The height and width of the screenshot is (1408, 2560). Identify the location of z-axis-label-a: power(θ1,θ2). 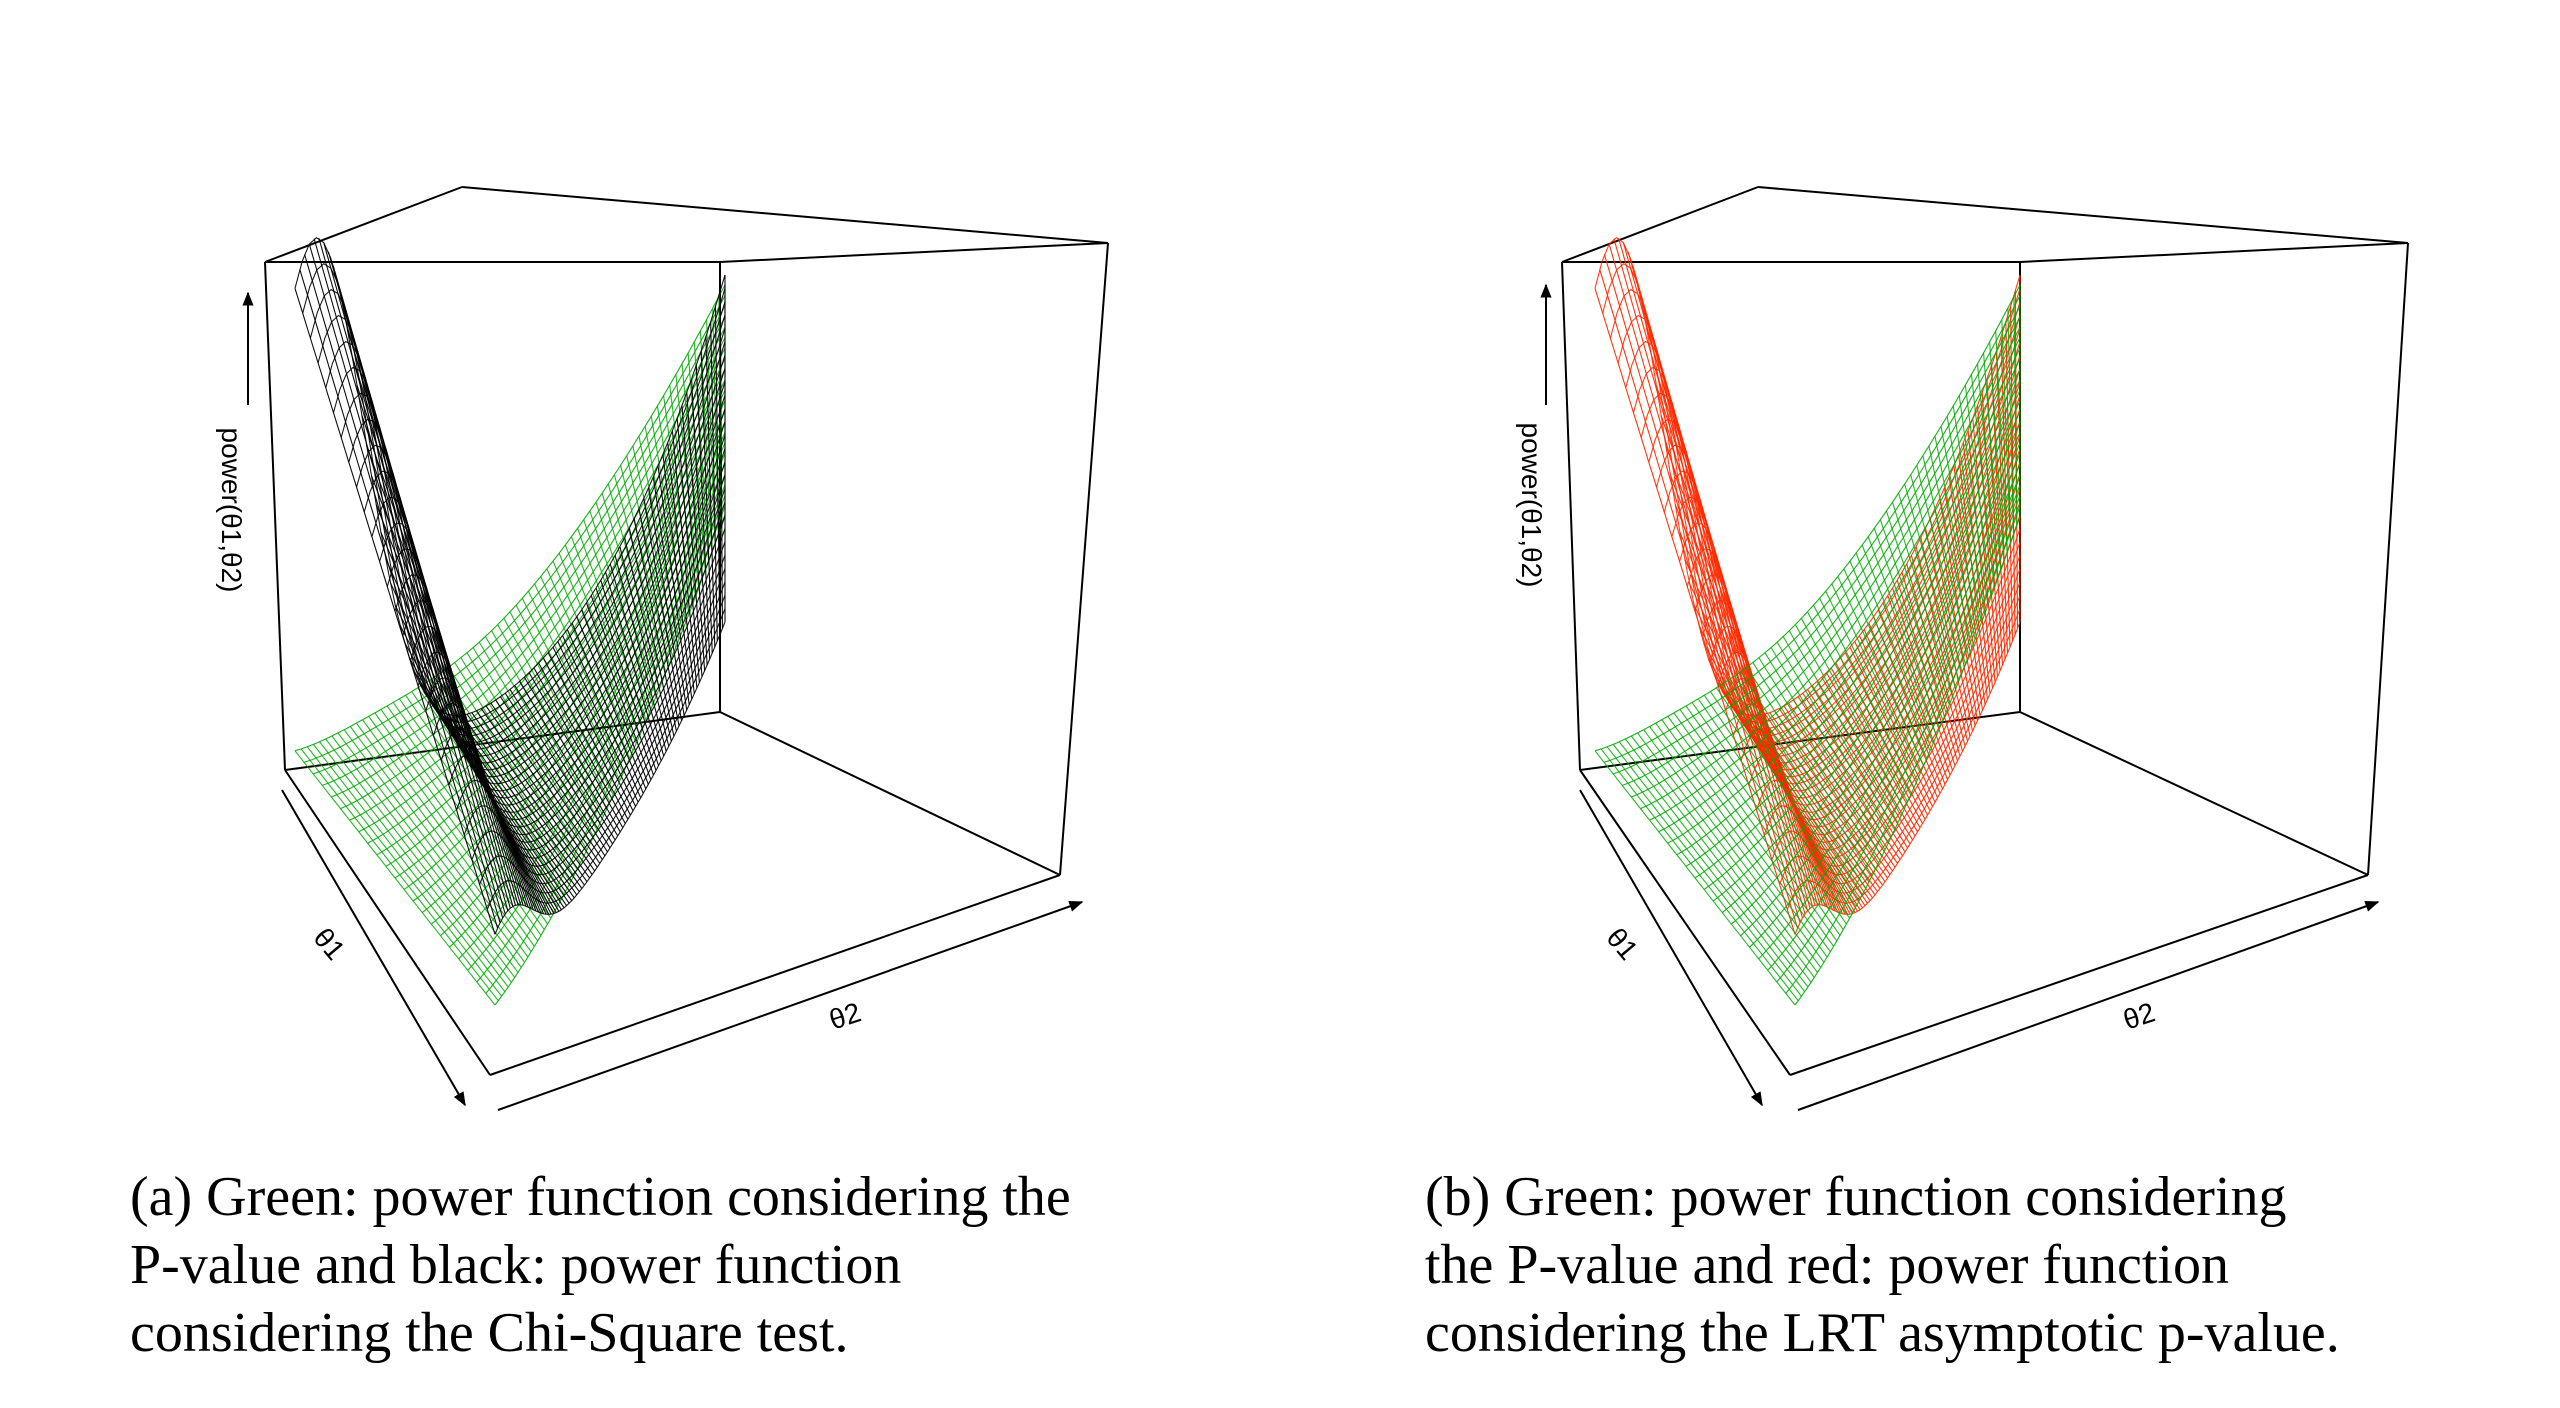
(231, 510).